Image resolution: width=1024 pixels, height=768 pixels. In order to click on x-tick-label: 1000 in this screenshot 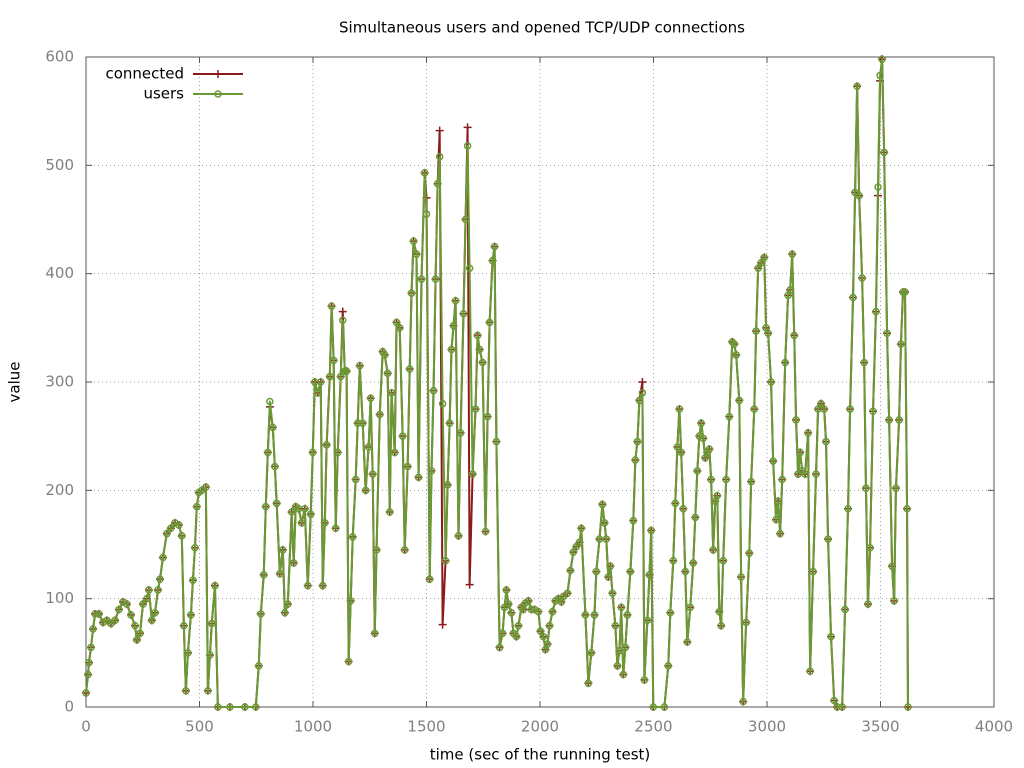, I will do `click(313, 727)`.